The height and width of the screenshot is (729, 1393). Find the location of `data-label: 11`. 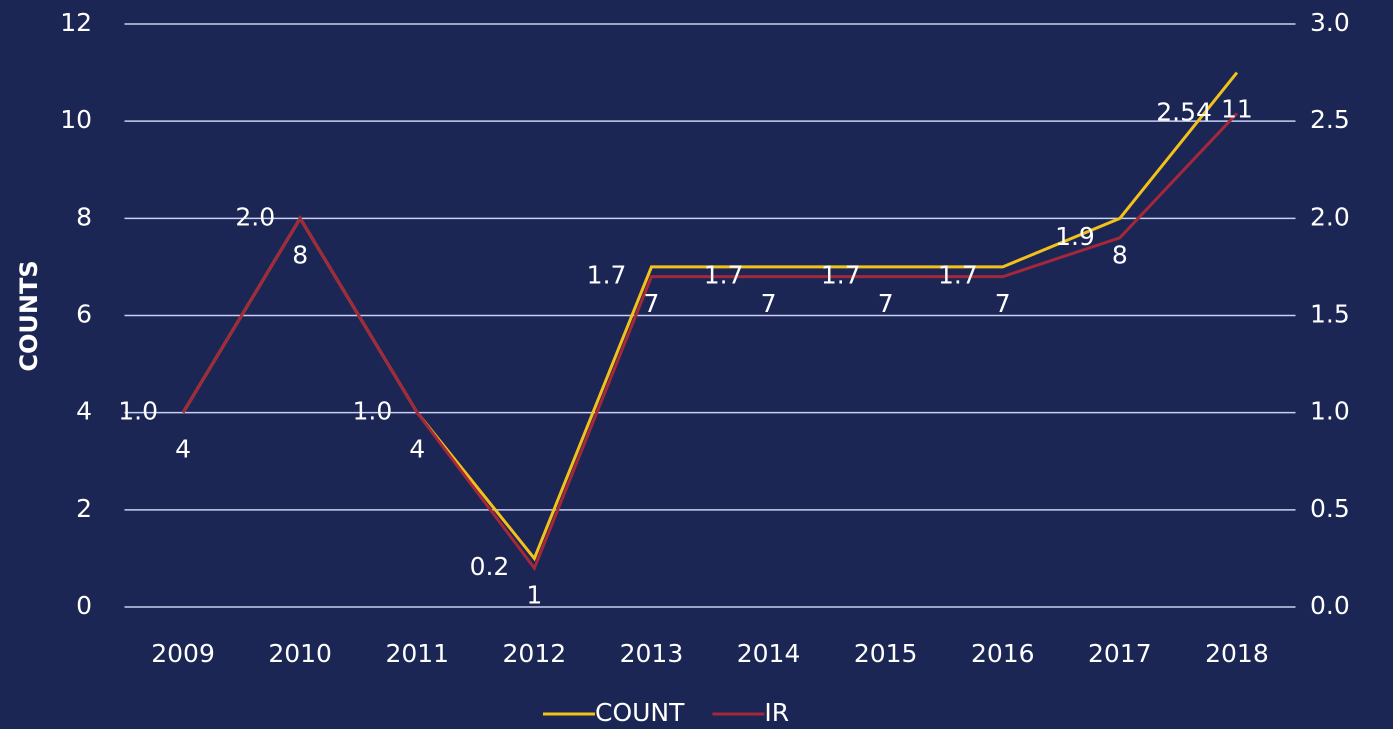

data-label: 11 is located at coordinates (1237, 109).